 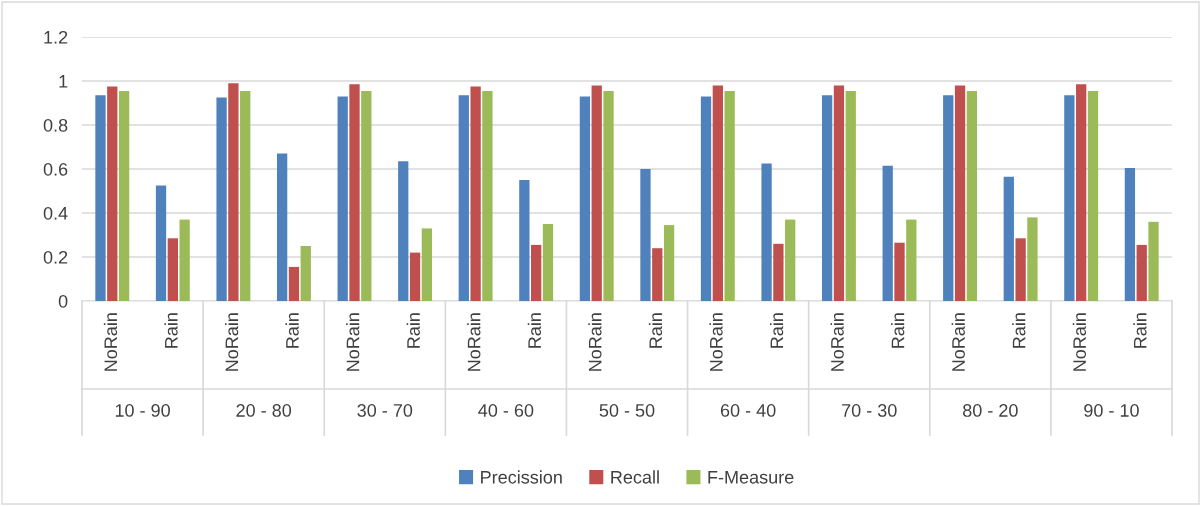 I want to click on y-tick-label: 0, so click(x=63, y=301).